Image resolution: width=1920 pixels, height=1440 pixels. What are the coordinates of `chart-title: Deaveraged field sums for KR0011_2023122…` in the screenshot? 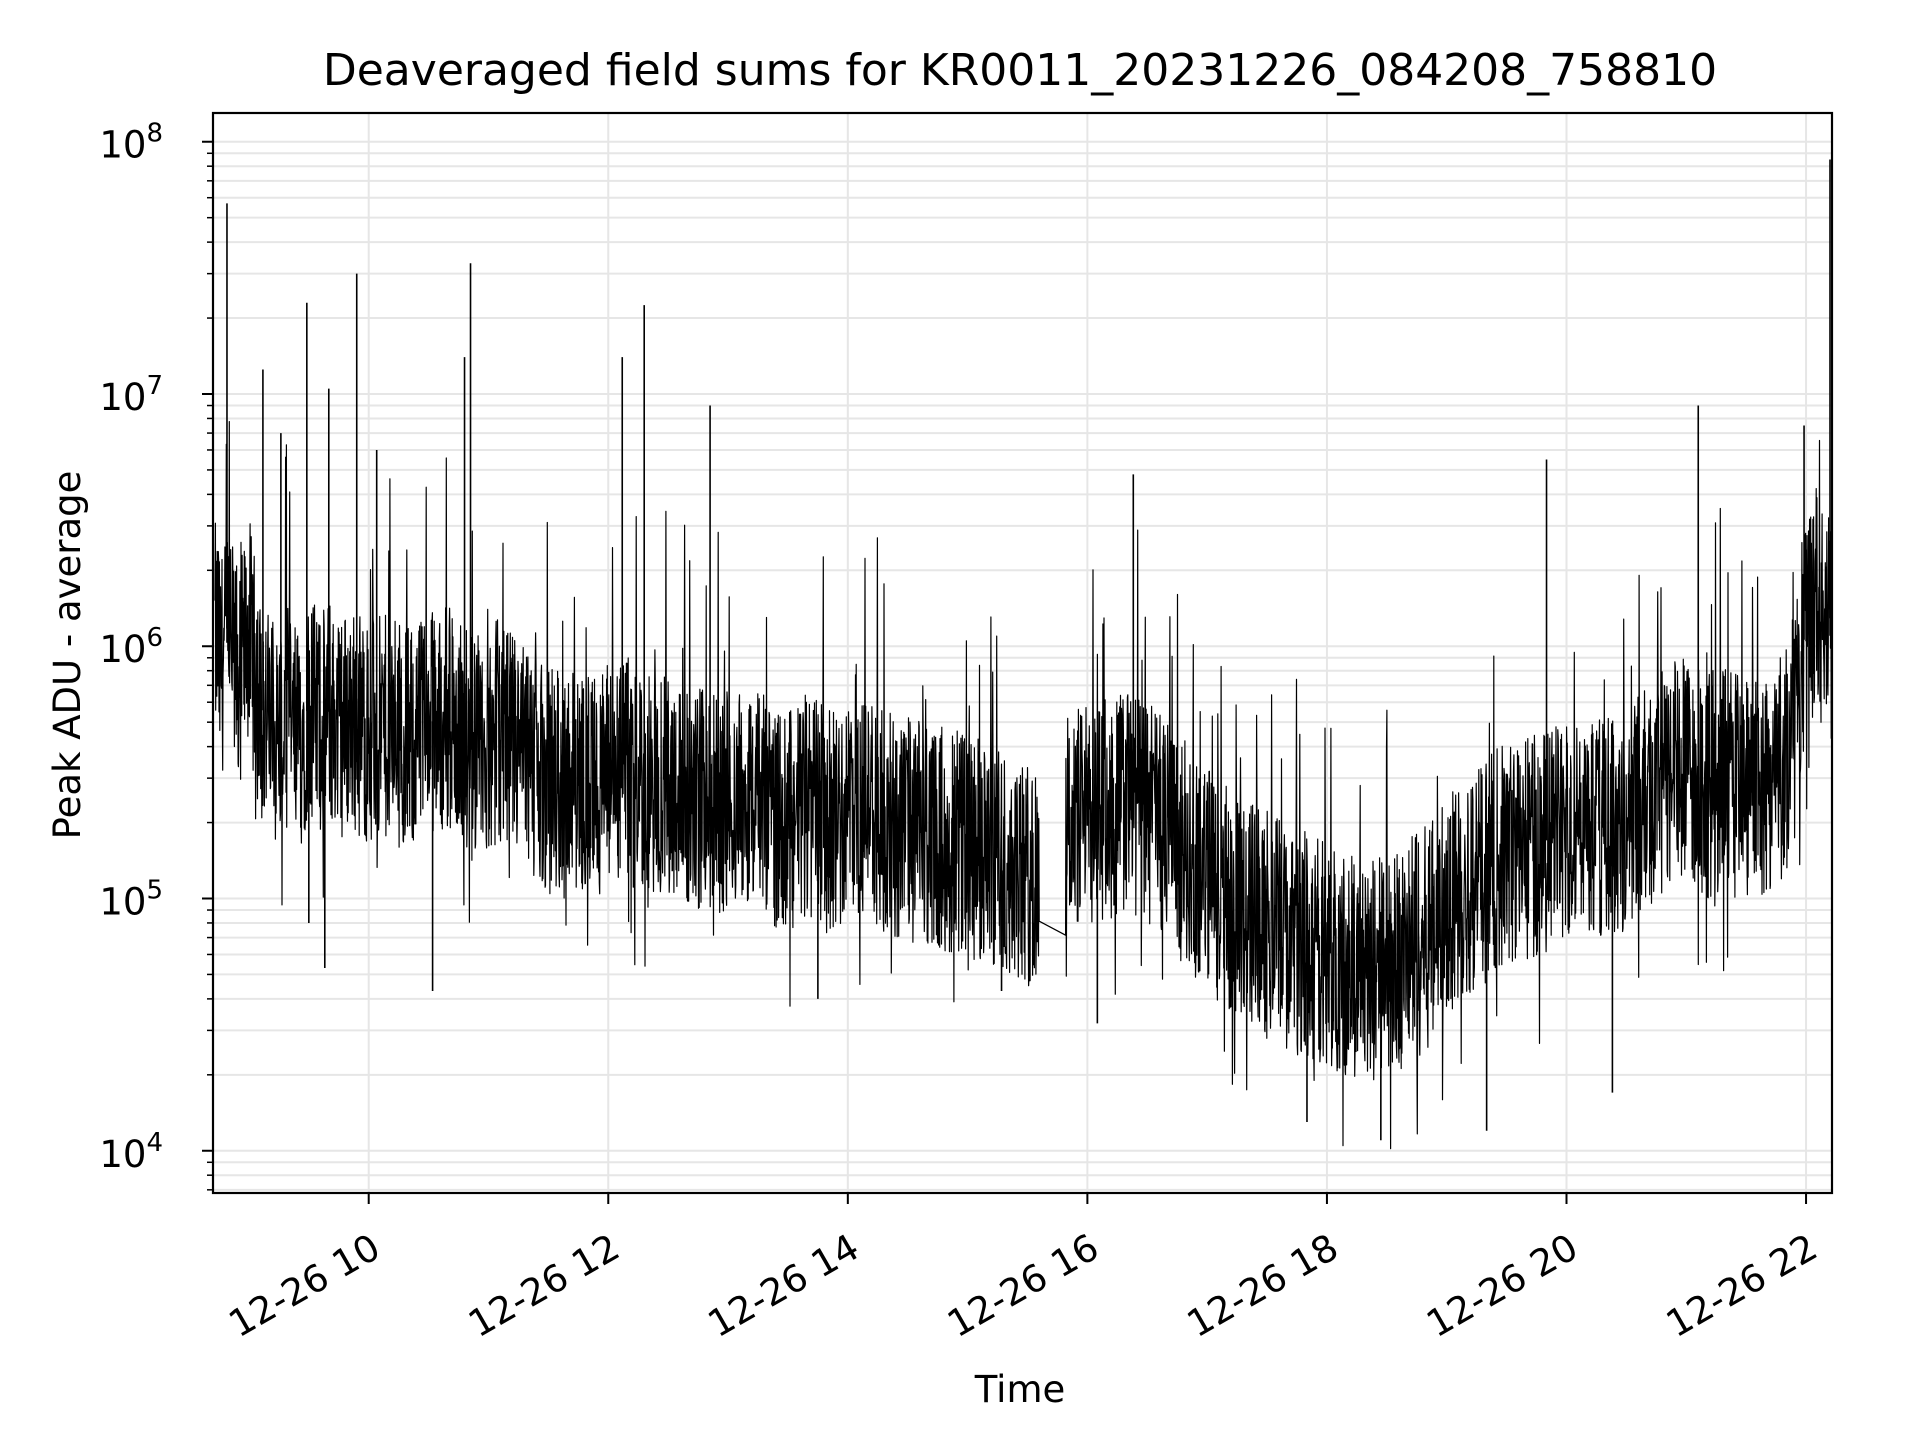 It's located at (1020, 70).